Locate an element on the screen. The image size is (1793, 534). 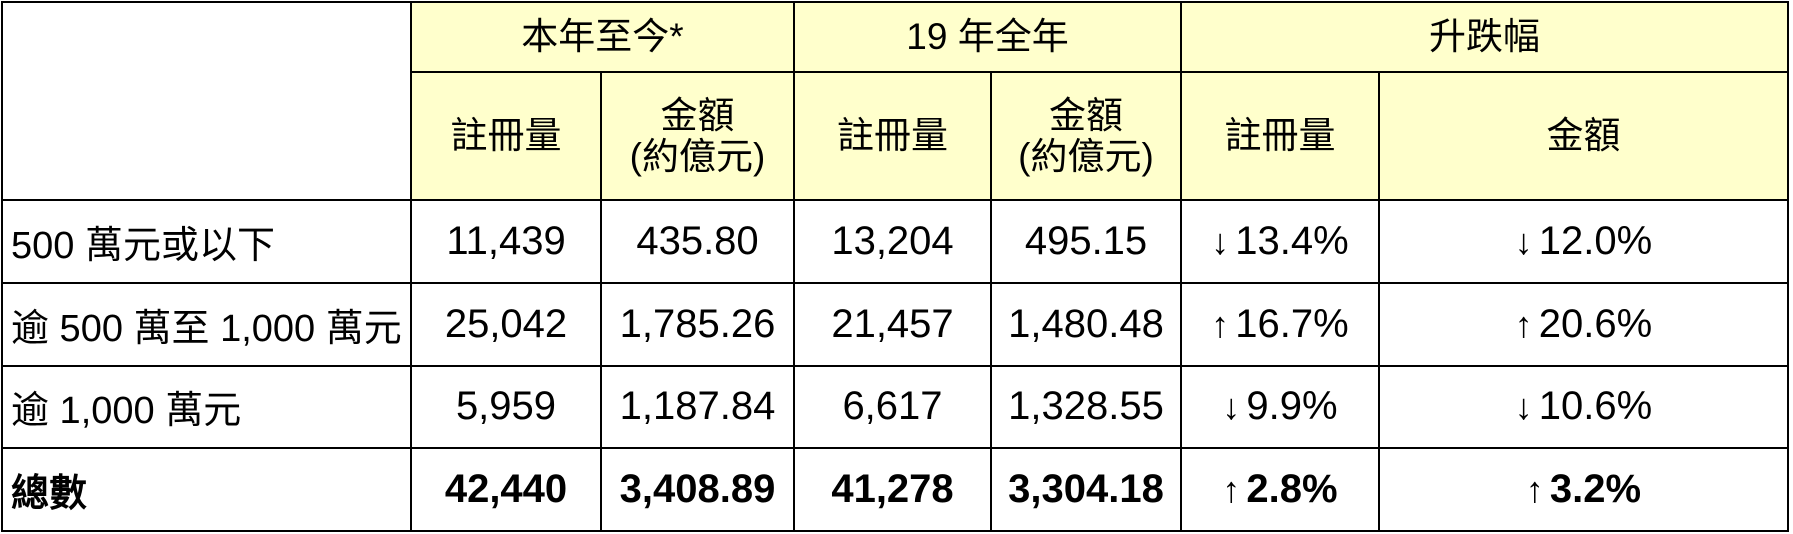
cell-change-amount: ↓ 12.0% is located at coordinates (1583, 241).